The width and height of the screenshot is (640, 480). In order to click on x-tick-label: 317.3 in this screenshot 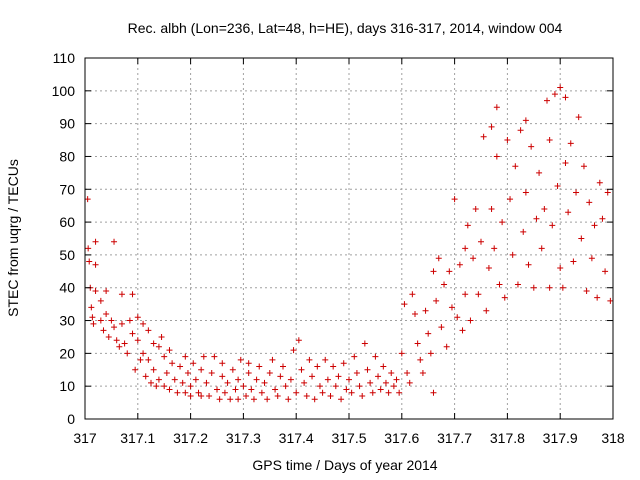, I will do `click(243, 438)`.